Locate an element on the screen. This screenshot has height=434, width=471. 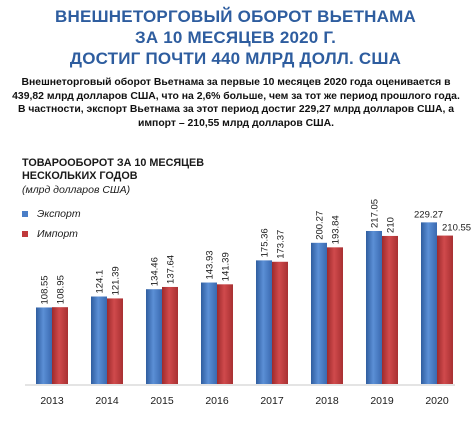
legend-label-export: Экспорт is located at coordinates (59, 214).